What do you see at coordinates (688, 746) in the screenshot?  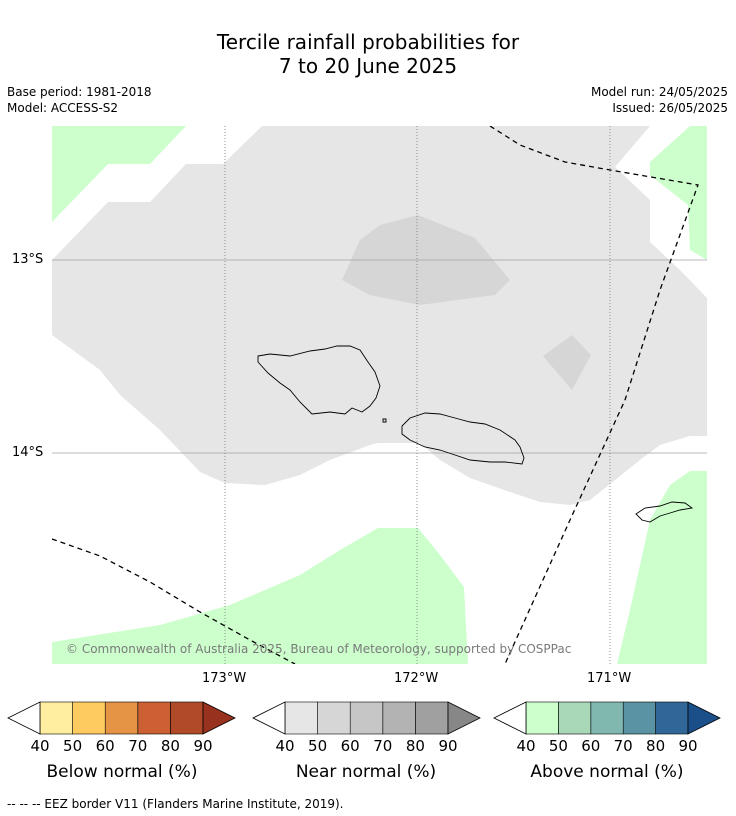 I see `above-tick-label: 90` at bounding box center [688, 746].